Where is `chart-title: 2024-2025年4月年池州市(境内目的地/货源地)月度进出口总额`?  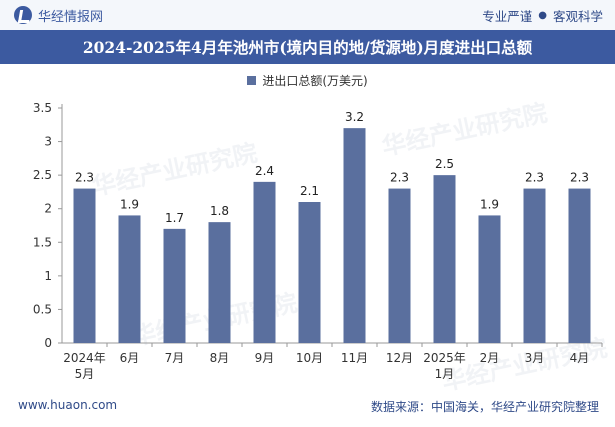
chart-title: 2024-2025年4月年池州市(境内目的地/货源地)月度进出口总额 is located at coordinates (307, 47).